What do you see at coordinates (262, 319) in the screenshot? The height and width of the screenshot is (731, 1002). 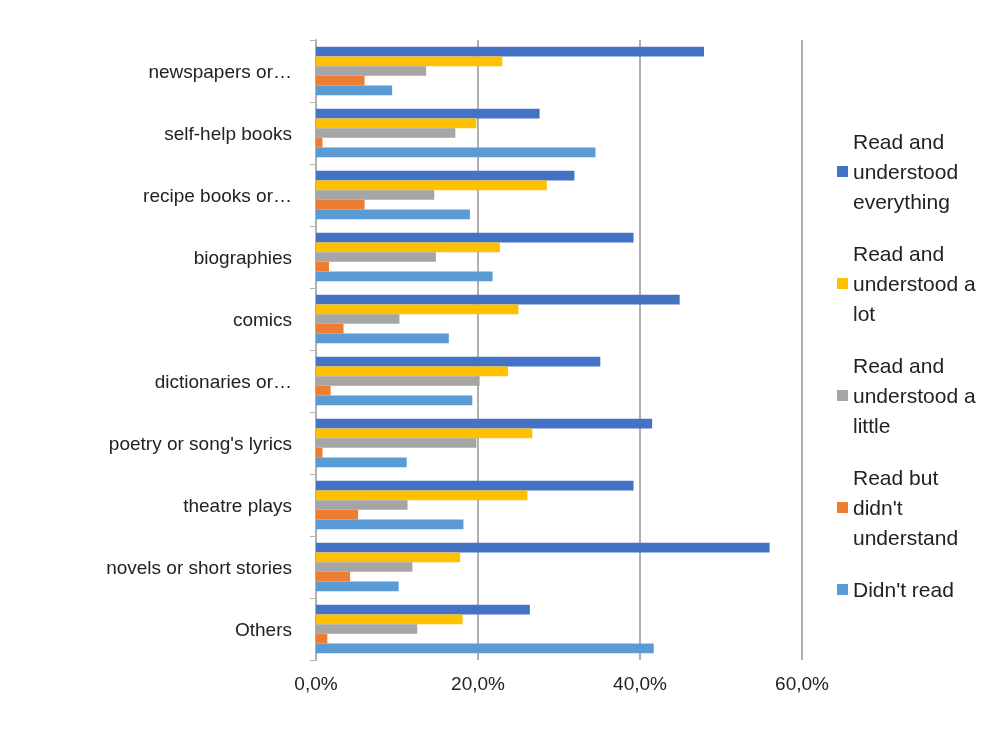 I see `y-tick-label: comics` at bounding box center [262, 319].